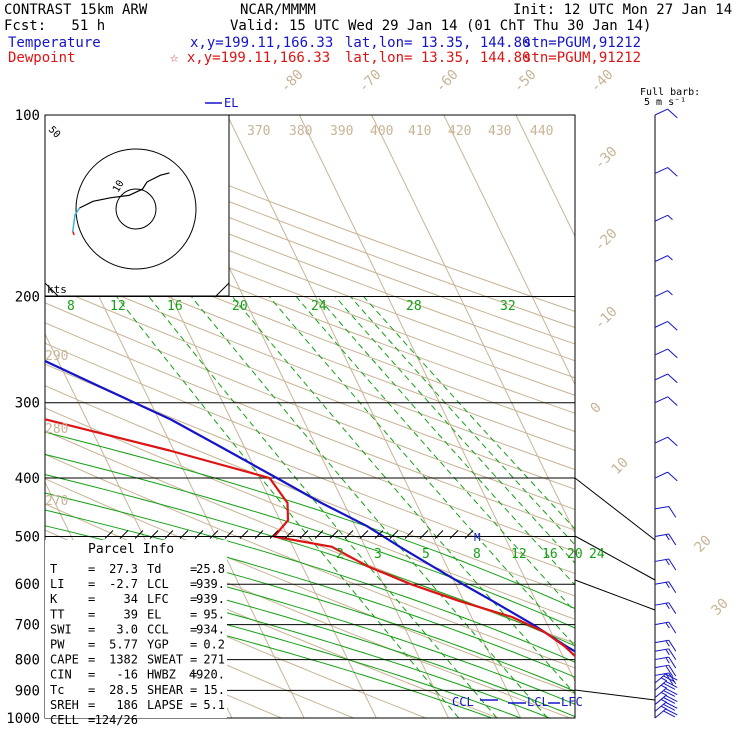 Image resolution: width=740 pixels, height=740 pixels. I want to click on pressure-tick-label: 900, so click(27, 691).